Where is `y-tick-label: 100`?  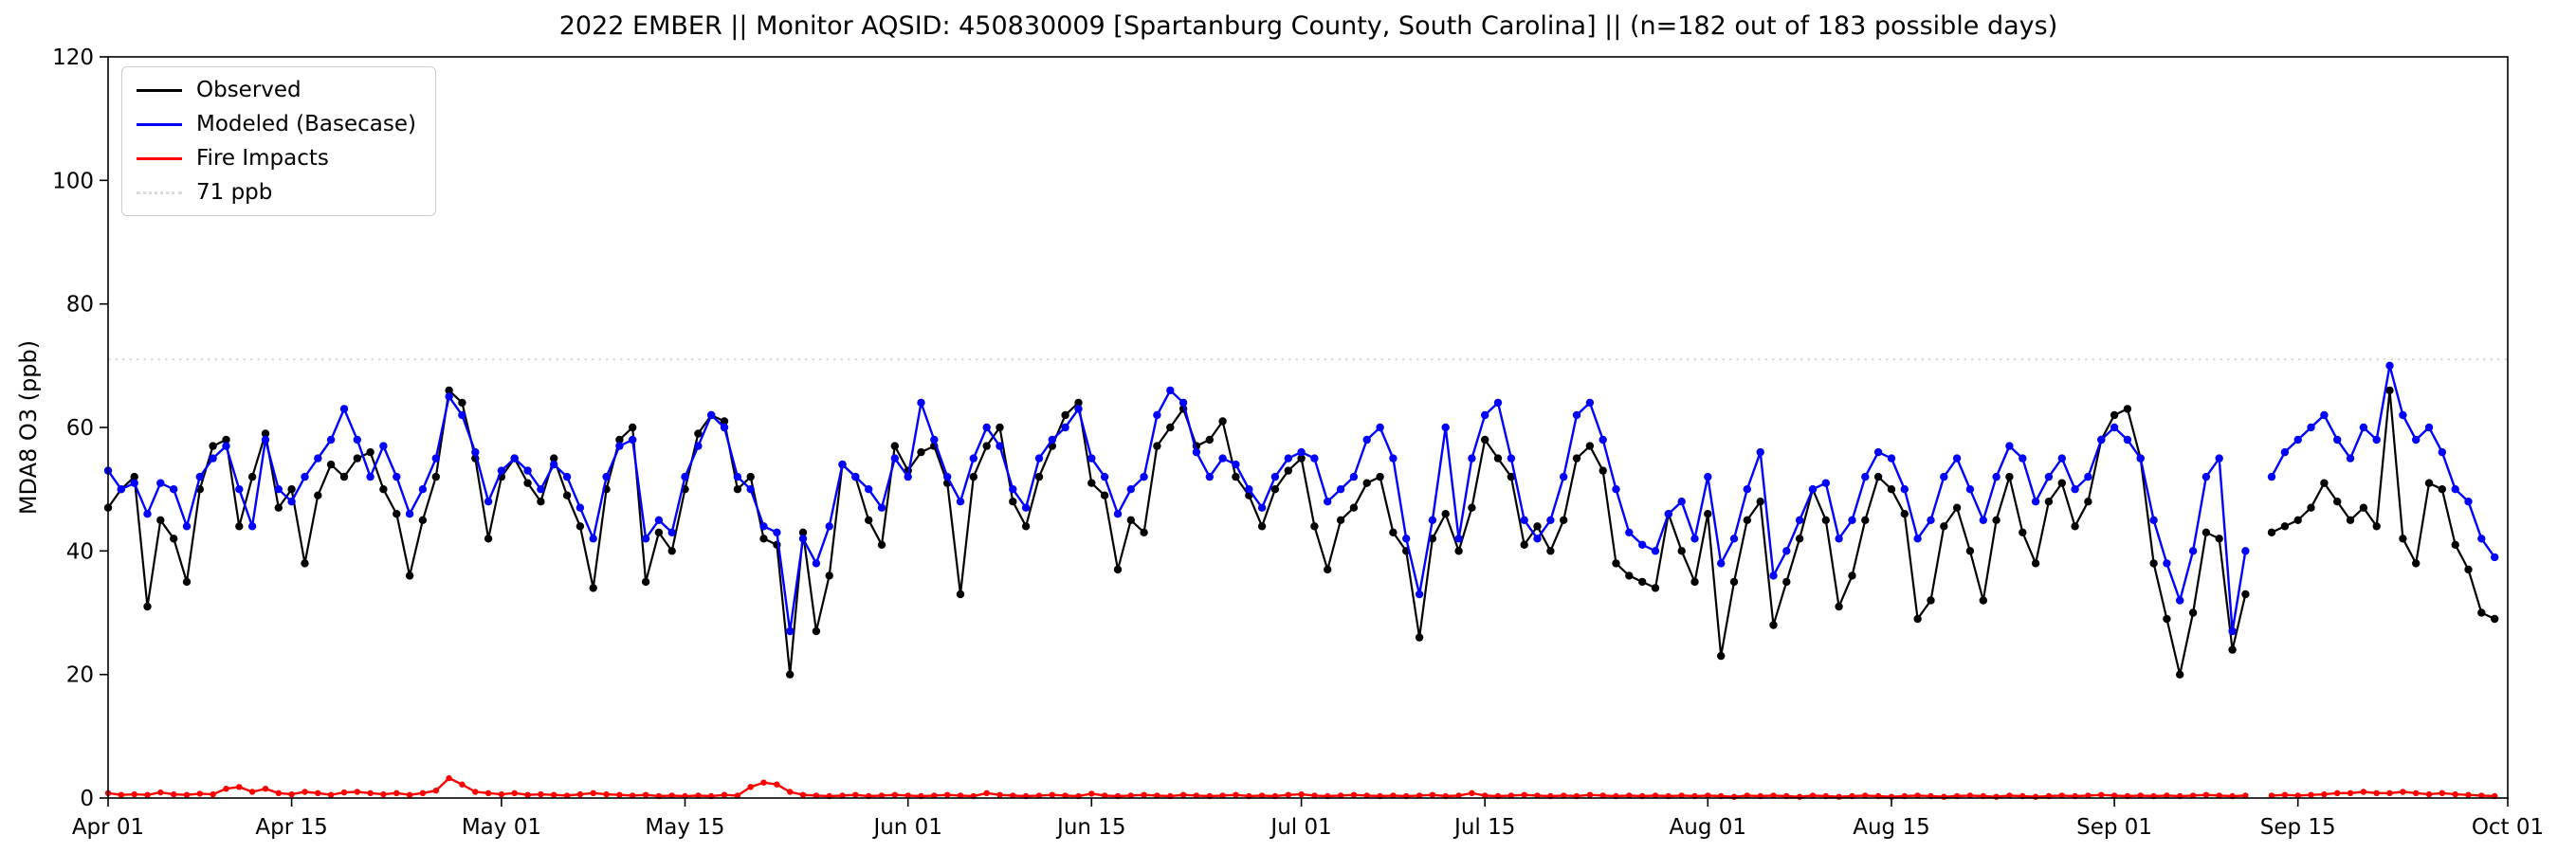 y-tick-label: 100 is located at coordinates (73, 181).